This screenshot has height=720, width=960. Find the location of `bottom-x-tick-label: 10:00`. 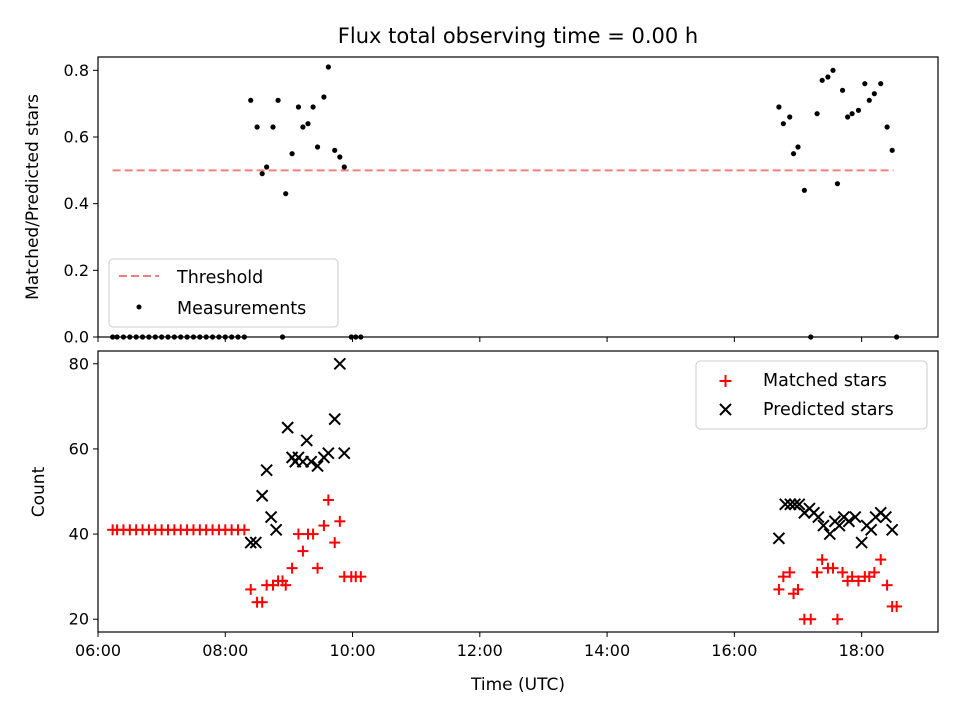

bottom-x-tick-label: 10:00 is located at coordinates (352, 650).